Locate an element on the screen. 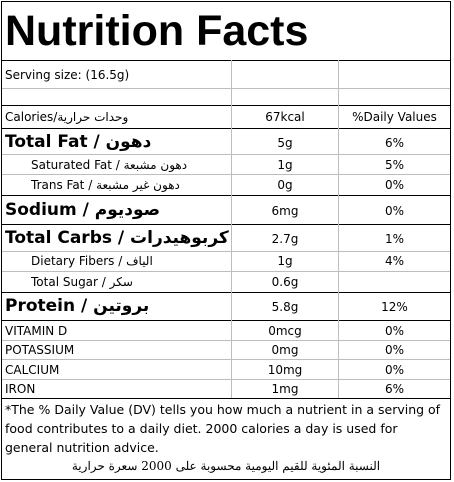 This screenshot has height=482, width=454. nutrient-label-total-fat: Total Fat / دهون is located at coordinates (78, 142).